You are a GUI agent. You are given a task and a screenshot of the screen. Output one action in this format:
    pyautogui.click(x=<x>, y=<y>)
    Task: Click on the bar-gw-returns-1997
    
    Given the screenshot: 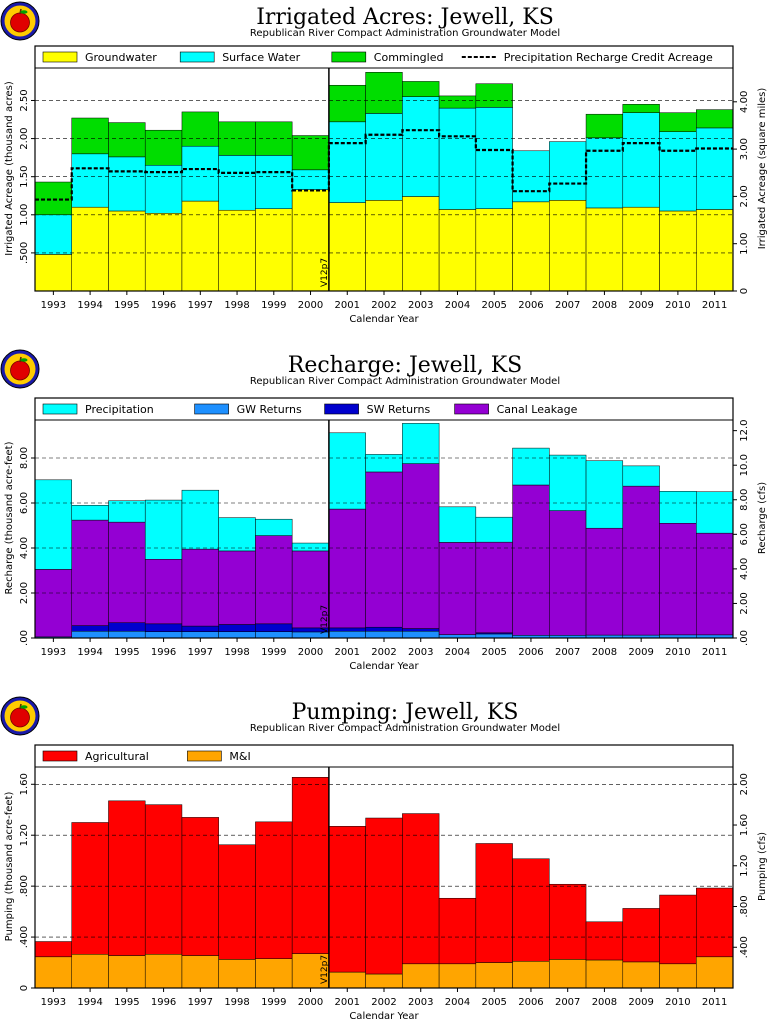 What is the action you would take?
    pyautogui.click(x=200, y=635)
    